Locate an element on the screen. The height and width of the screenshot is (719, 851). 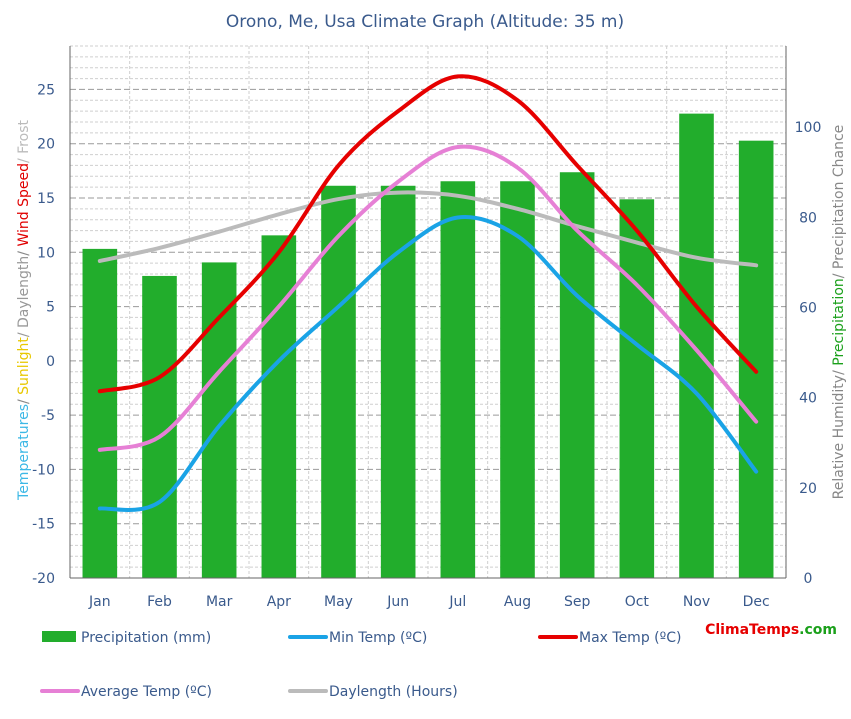
legend-label: Max Temp (ºC) is located at coordinates (630, 638).